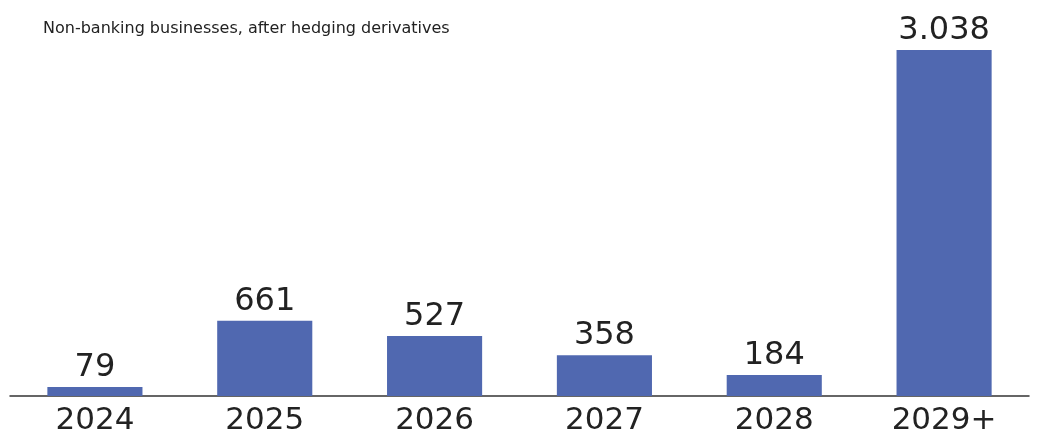 This screenshot has height=441, width=1041. Describe the element at coordinates (246, 27) in the screenshot. I see `chart-title: Non-banking businesses, after hedging derivatives` at that location.